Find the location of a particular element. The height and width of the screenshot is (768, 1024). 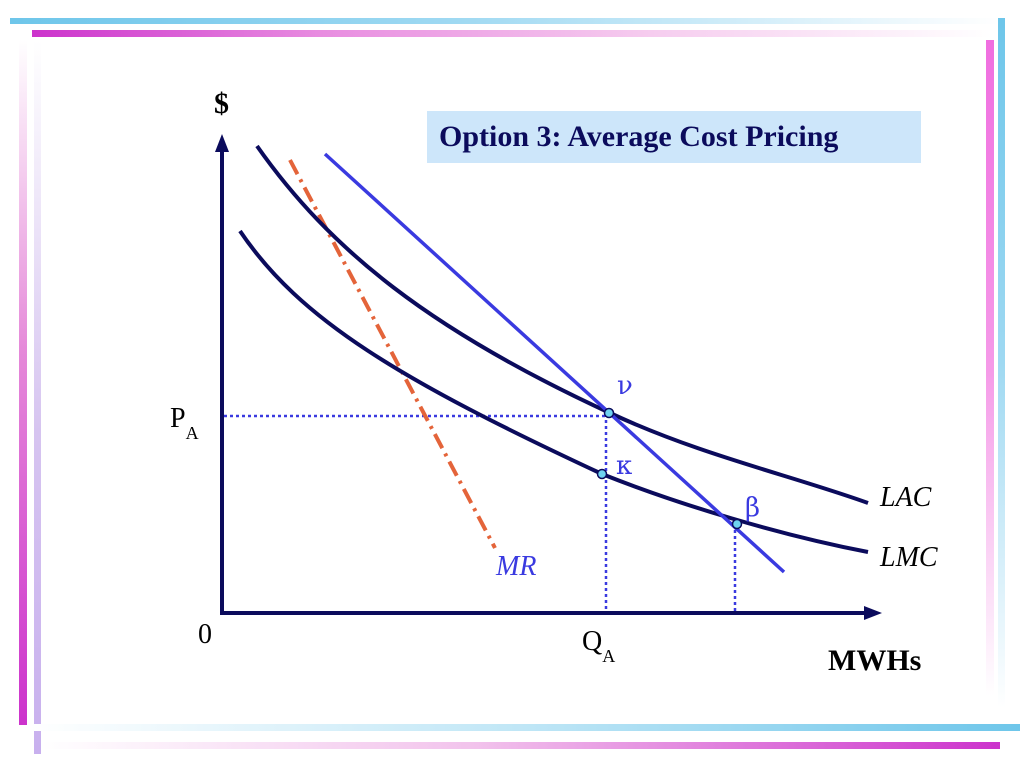

quantity-label: QA is located at coordinates (598, 646).